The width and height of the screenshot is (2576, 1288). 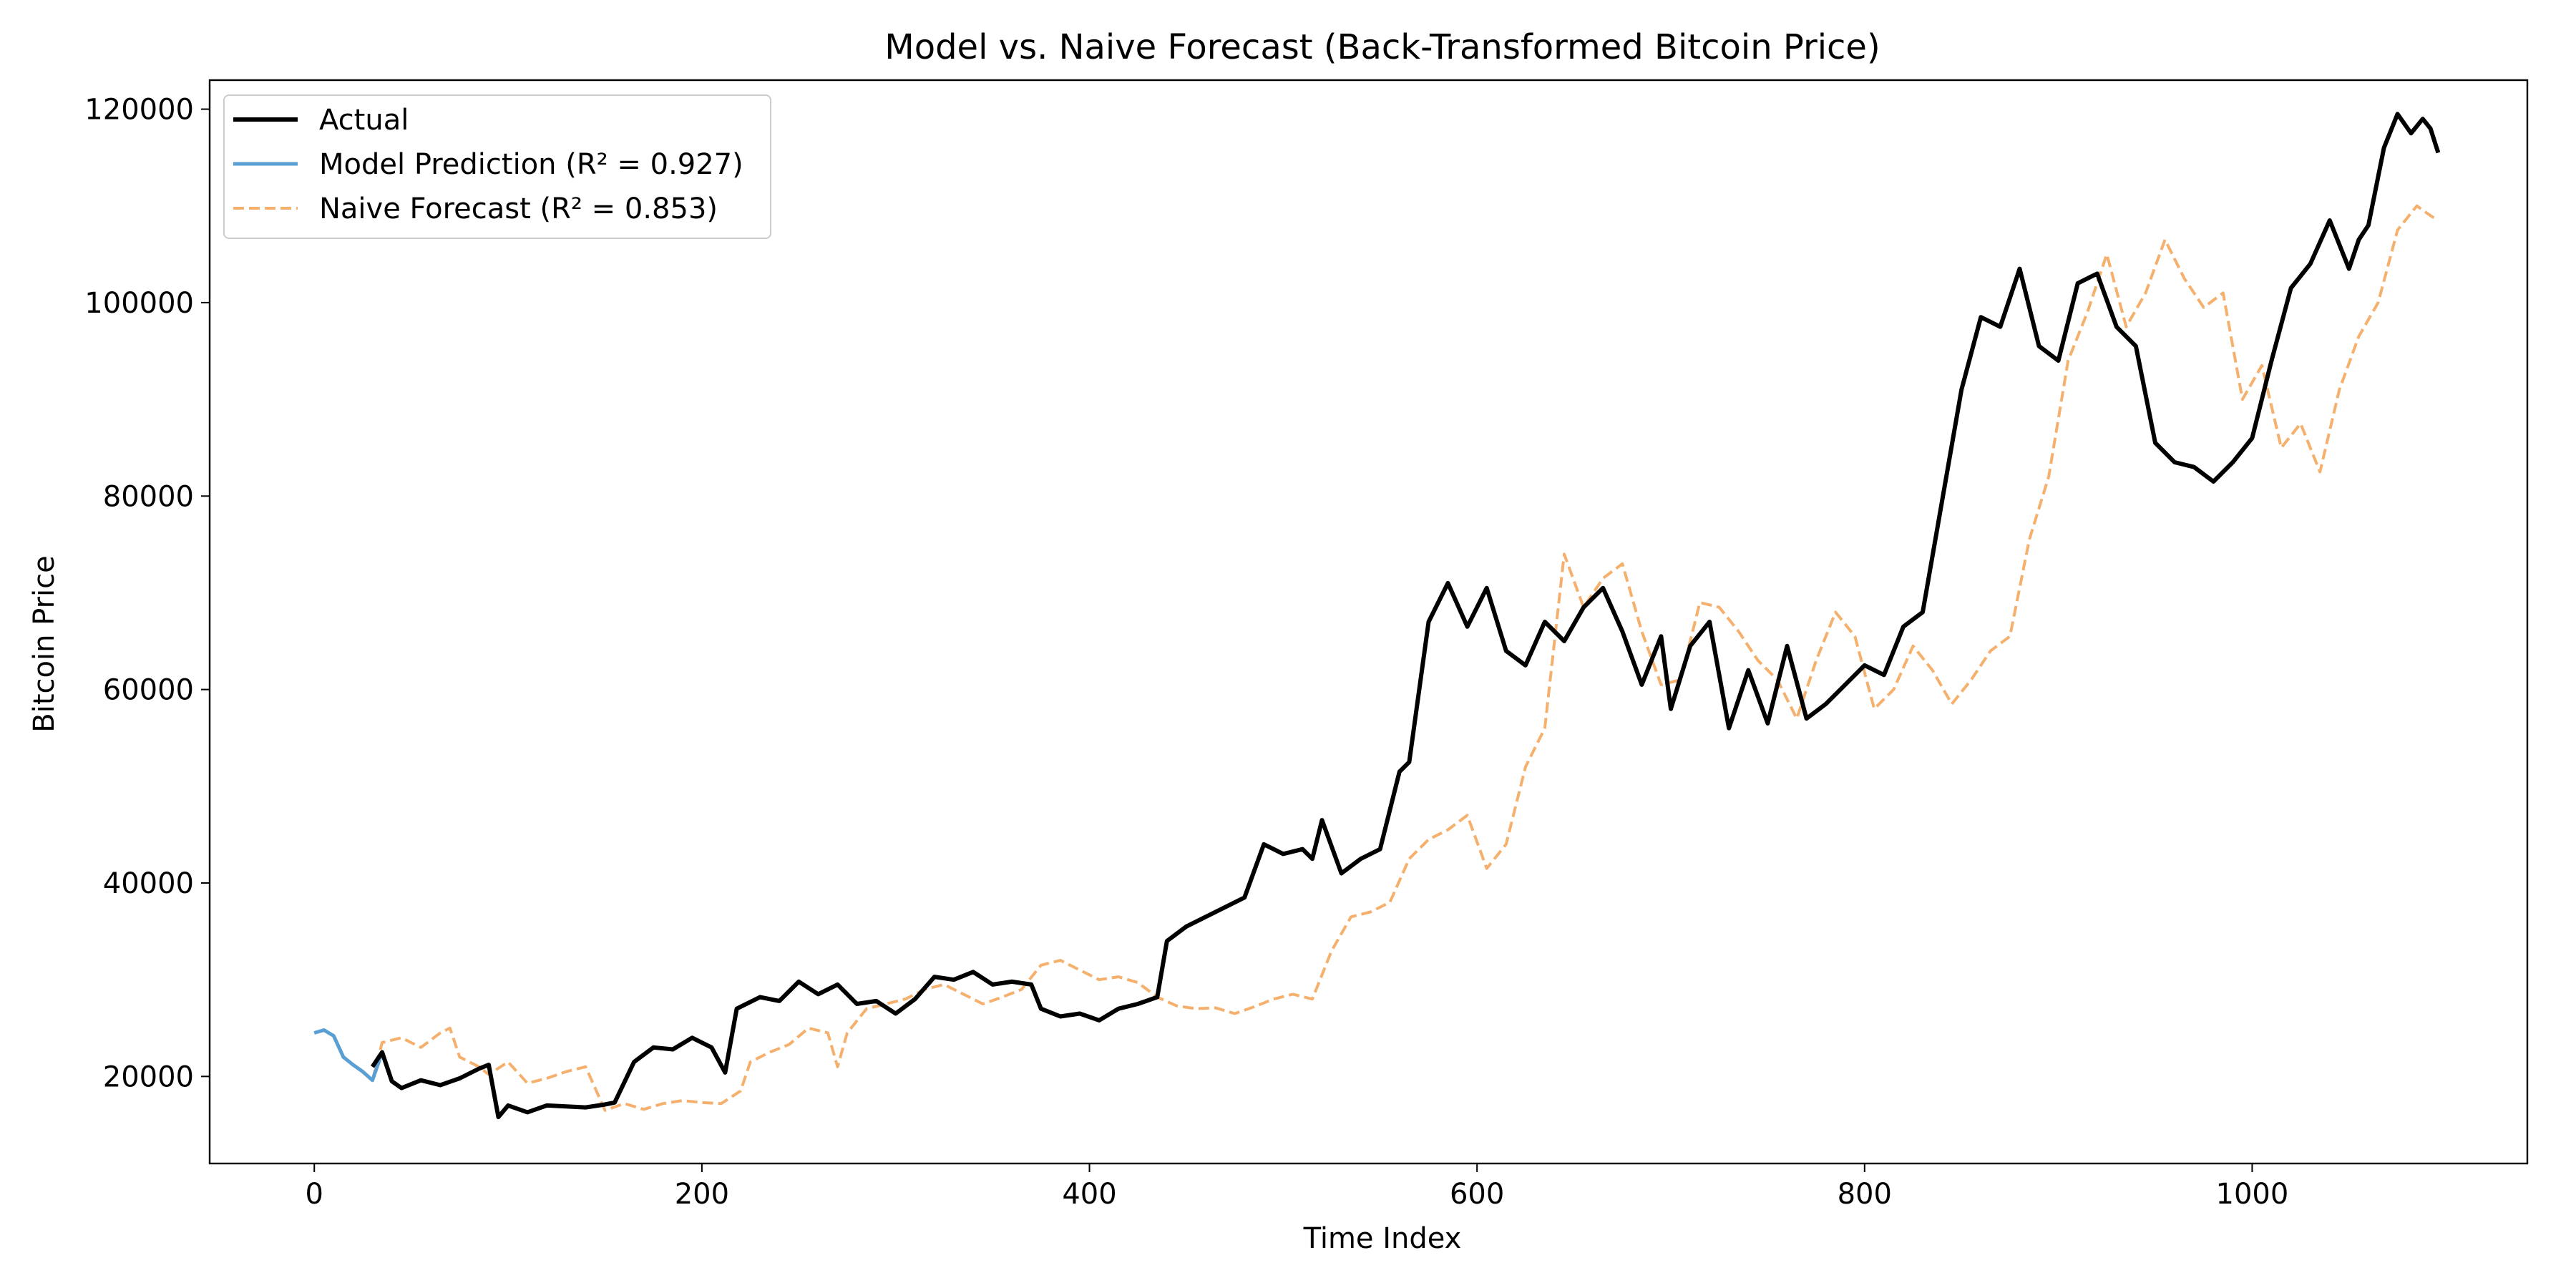 What do you see at coordinates (1089, 1194) in the screenshot?
I see `x-tick-label: 400` at bounding box center [1089, 1194].